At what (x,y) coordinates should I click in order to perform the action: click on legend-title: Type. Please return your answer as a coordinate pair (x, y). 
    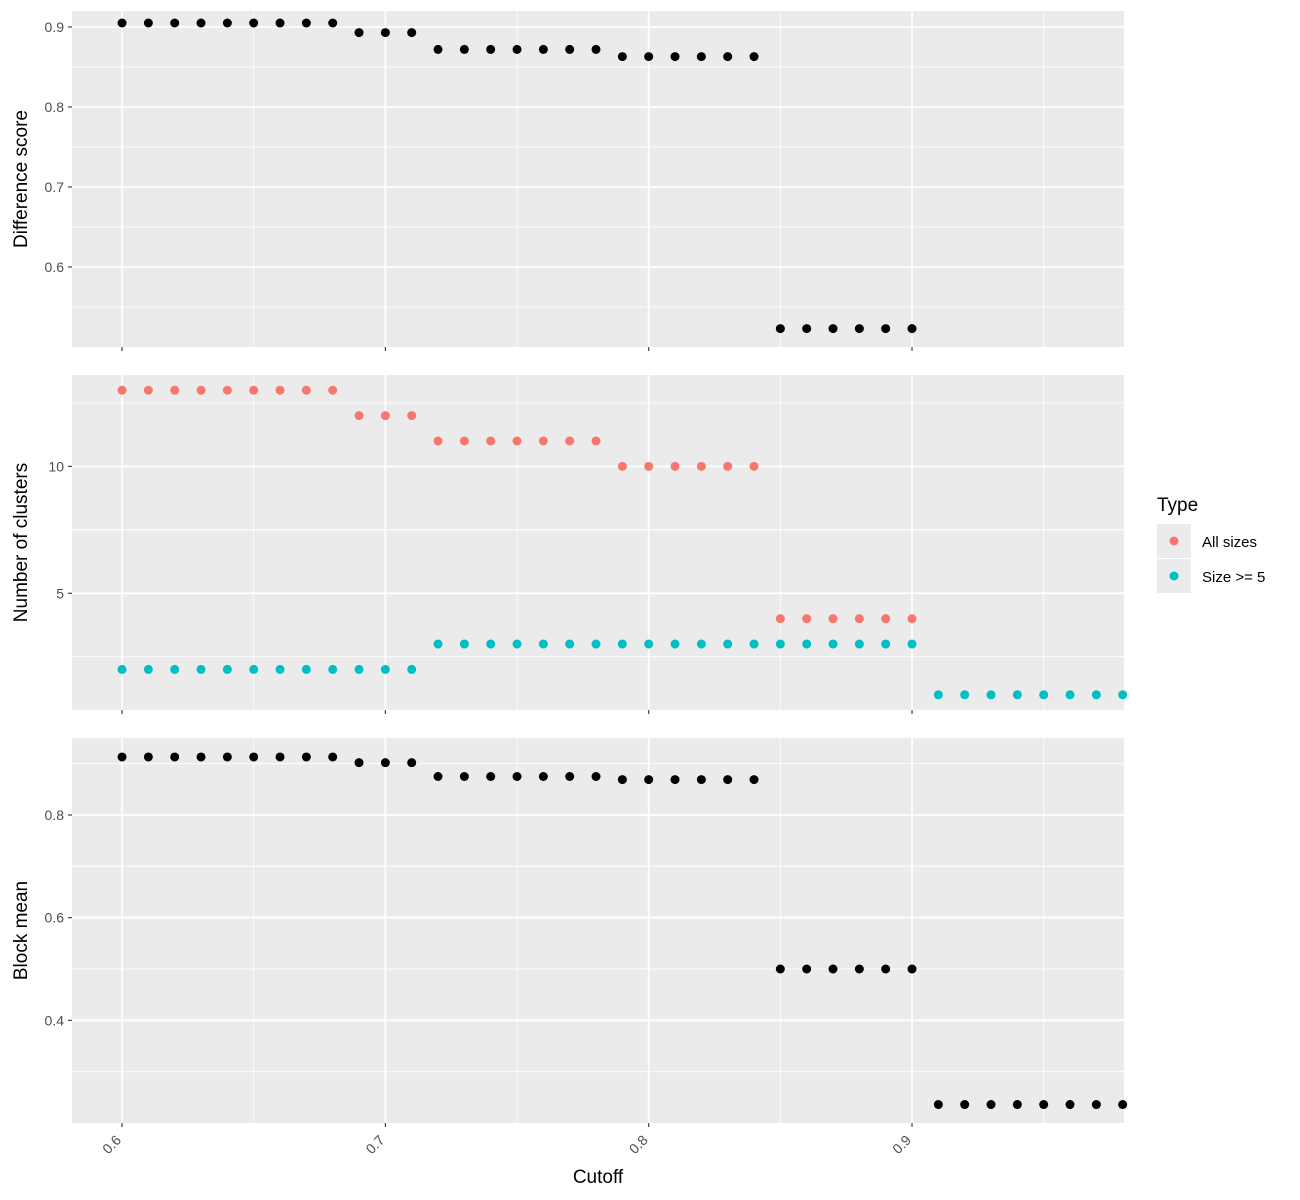
    Looking at the image, I should click on (1177, 505).